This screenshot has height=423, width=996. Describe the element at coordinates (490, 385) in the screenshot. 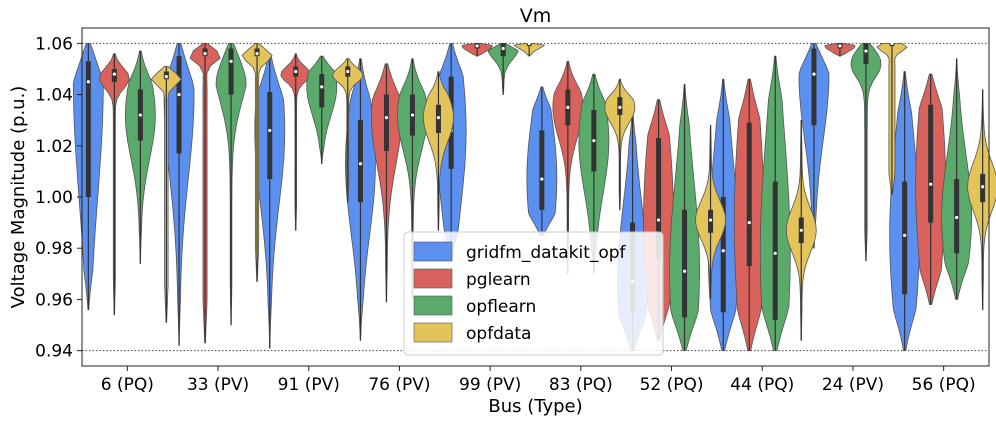

I see `x-tick-label: 99 (PV)` at that location.